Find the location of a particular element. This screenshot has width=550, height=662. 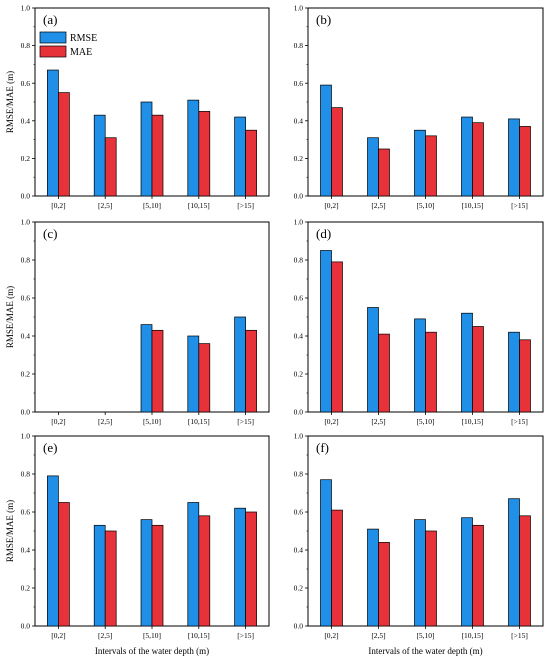

legend-label: MAE is located at coordinates (81, 52).